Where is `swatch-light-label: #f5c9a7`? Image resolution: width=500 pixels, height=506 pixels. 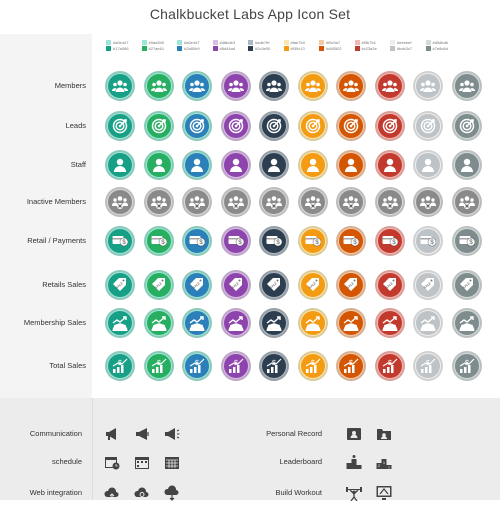 swatch-light-label: #f5c9a7 is located at coordinates (333, 42).